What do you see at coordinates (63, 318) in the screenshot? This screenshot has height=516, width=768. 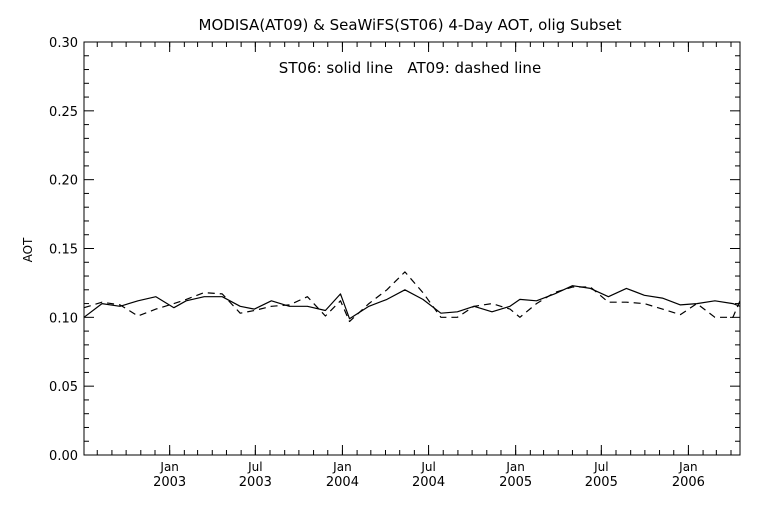 I see `y-tick-label: 0.10` at bounding box center [63, 318].